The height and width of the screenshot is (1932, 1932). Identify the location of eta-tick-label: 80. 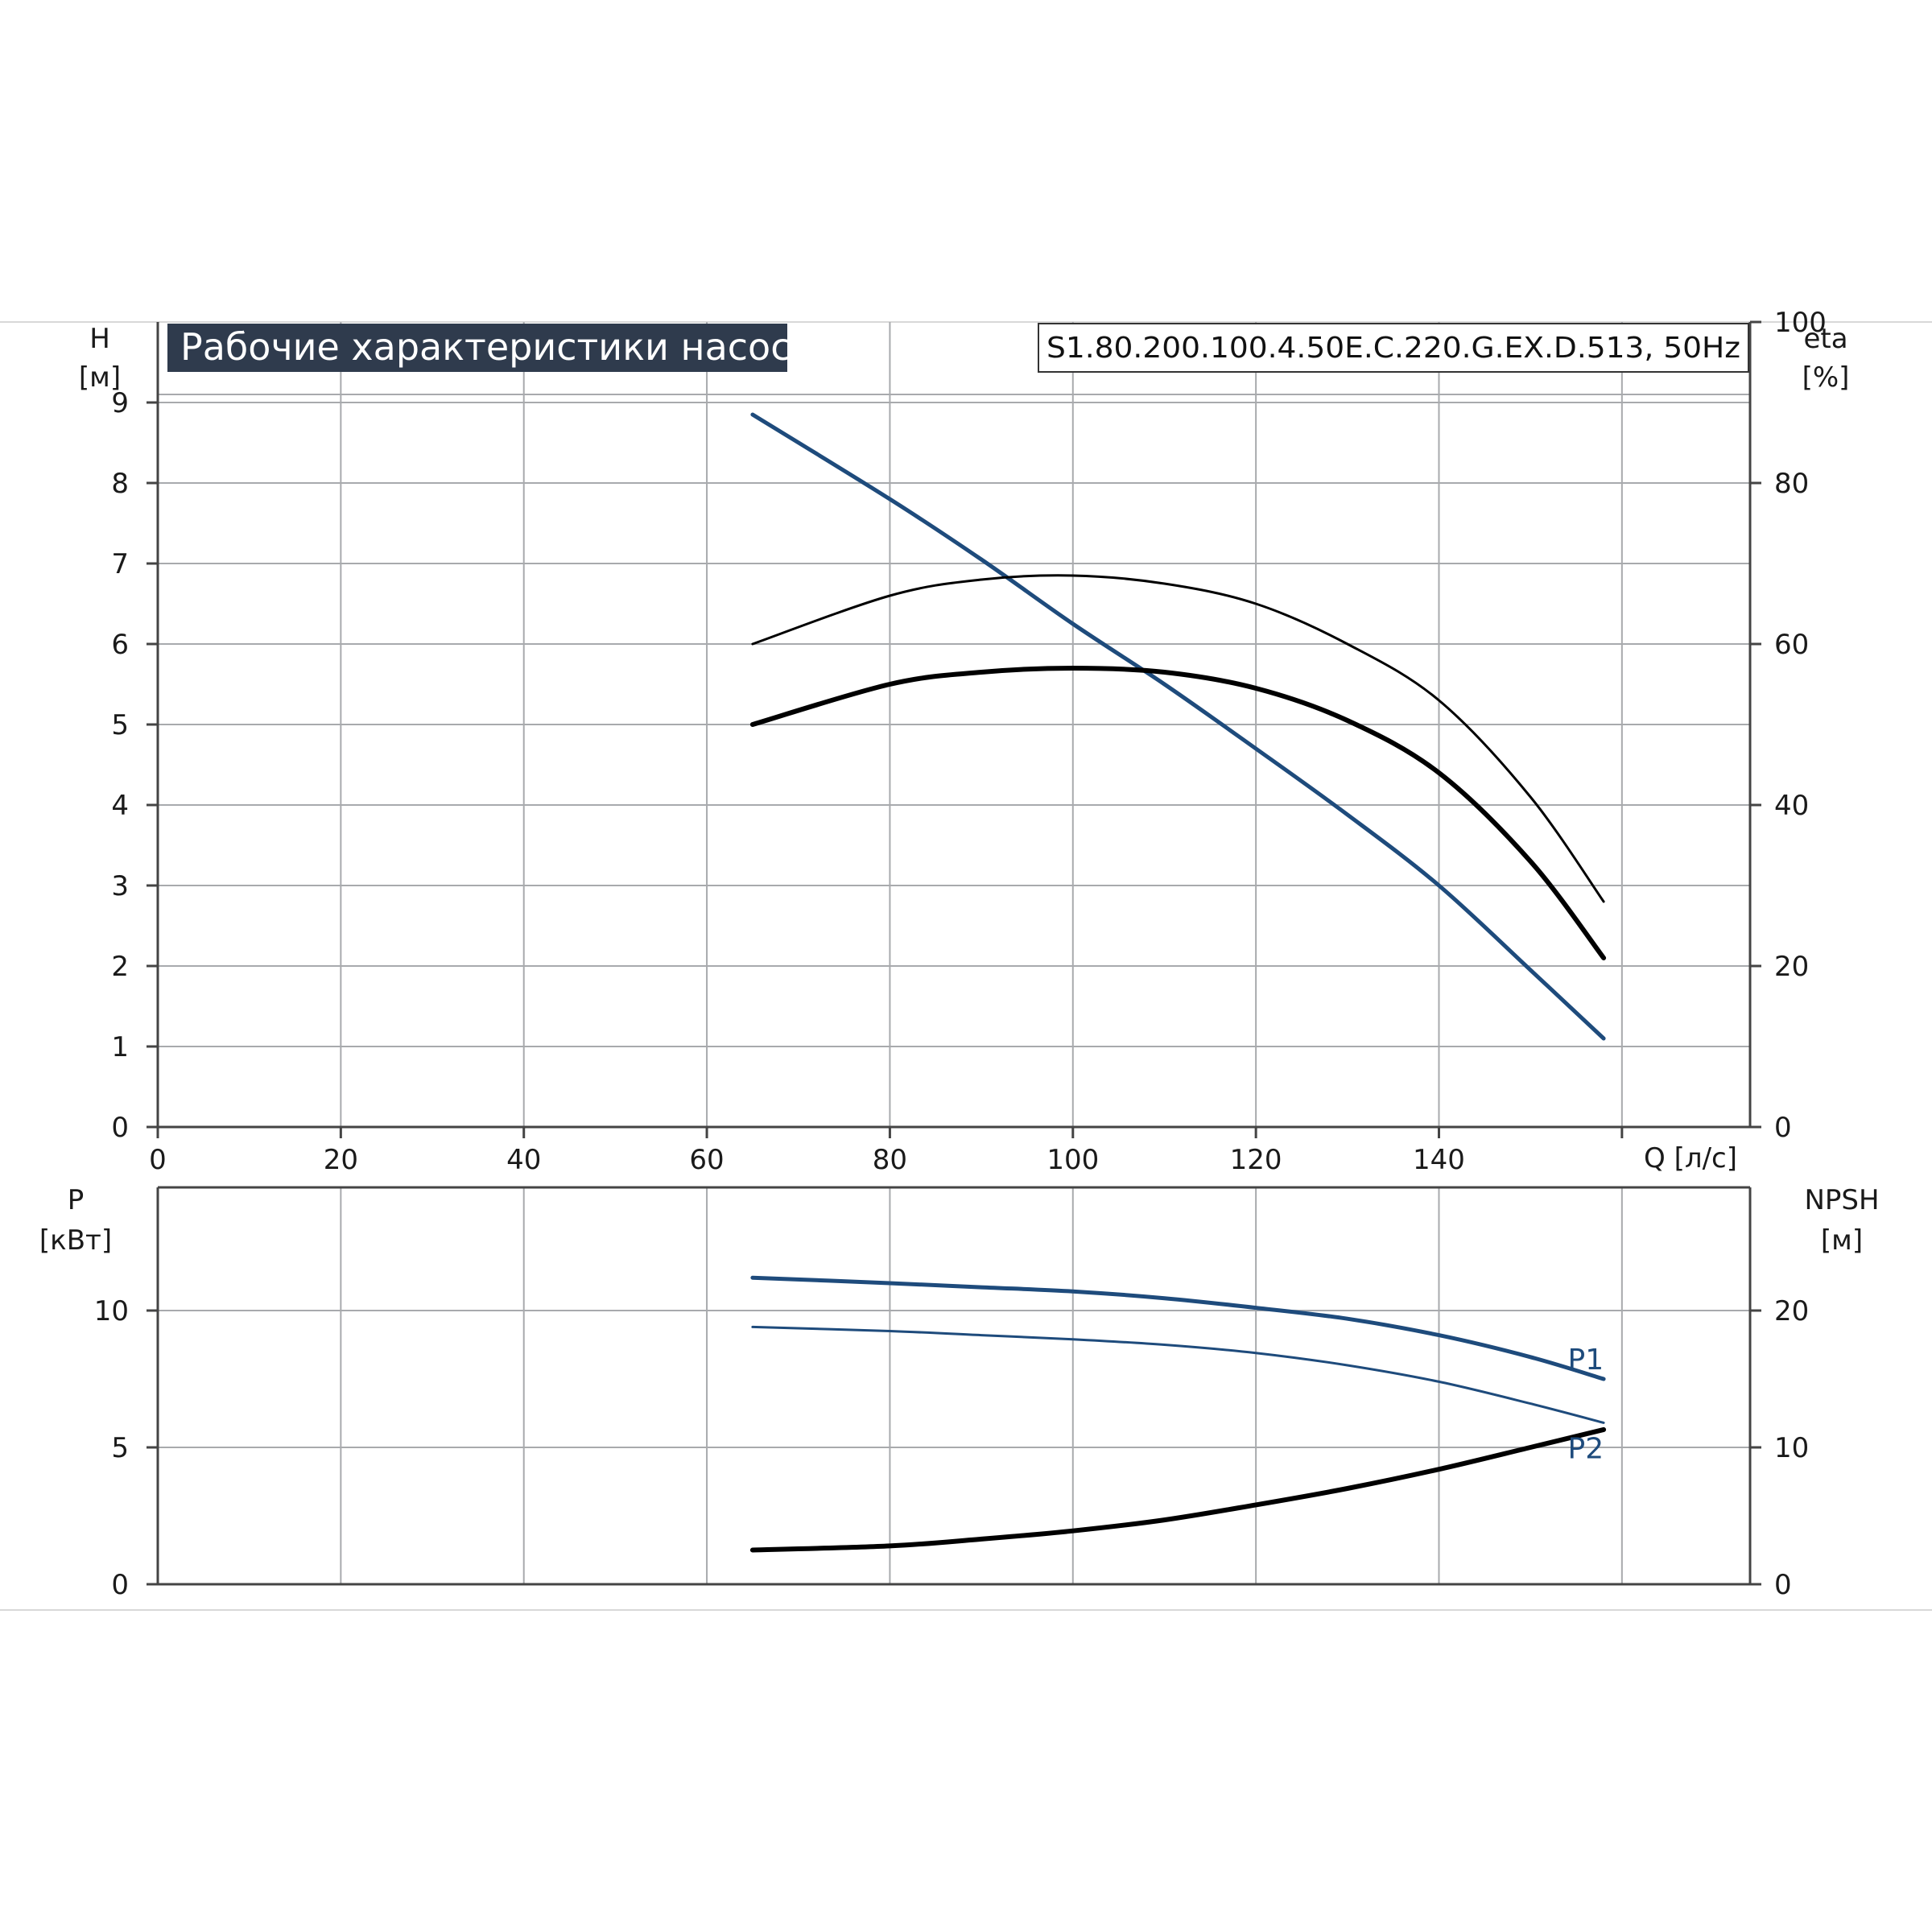
(1791, 484).